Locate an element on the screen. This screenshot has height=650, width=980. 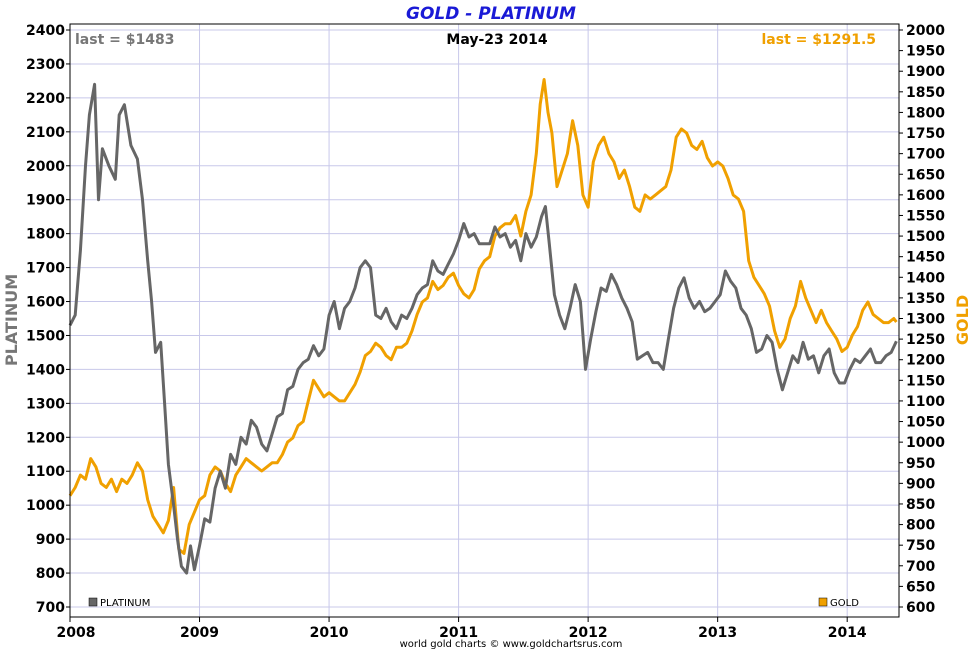
x-tick-label: 2009 is located at coordinates (199, 633).